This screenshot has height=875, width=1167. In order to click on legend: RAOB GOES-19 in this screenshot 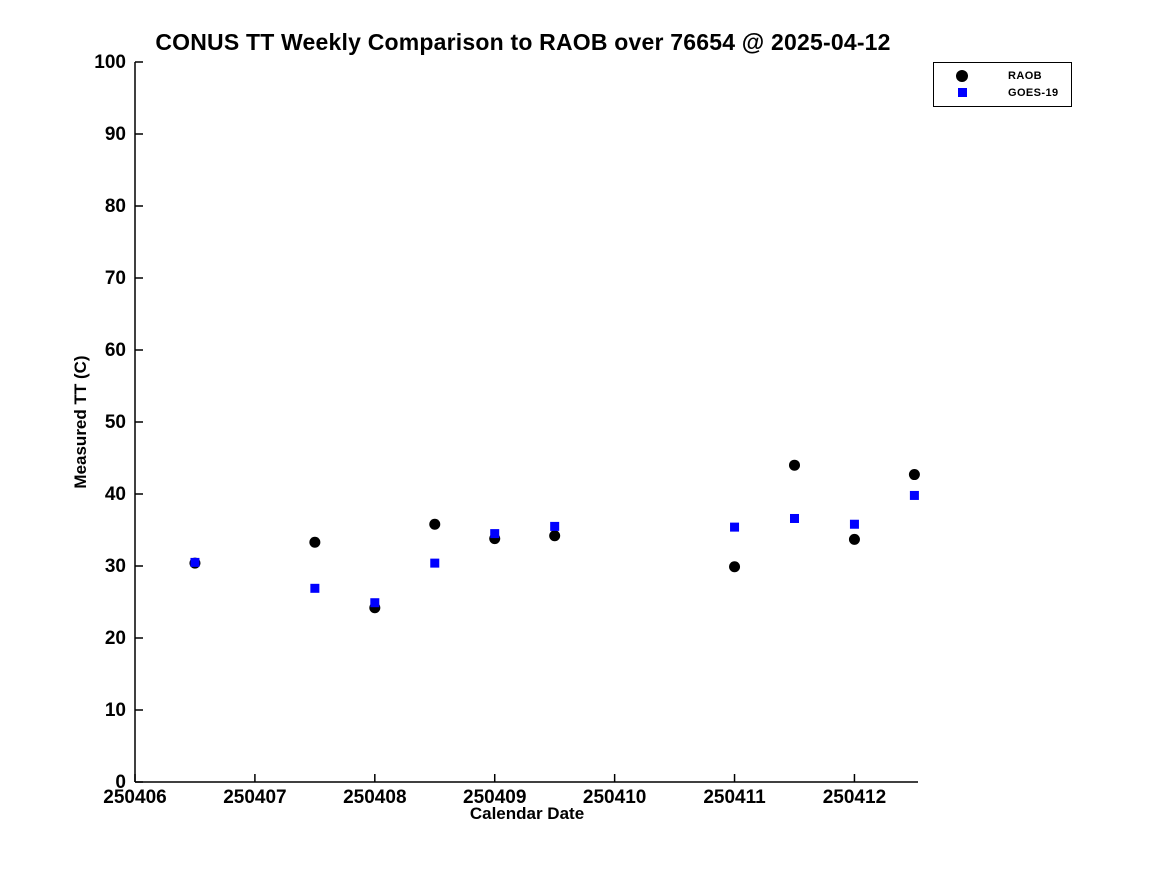, I will do `click(1002, 84)`.